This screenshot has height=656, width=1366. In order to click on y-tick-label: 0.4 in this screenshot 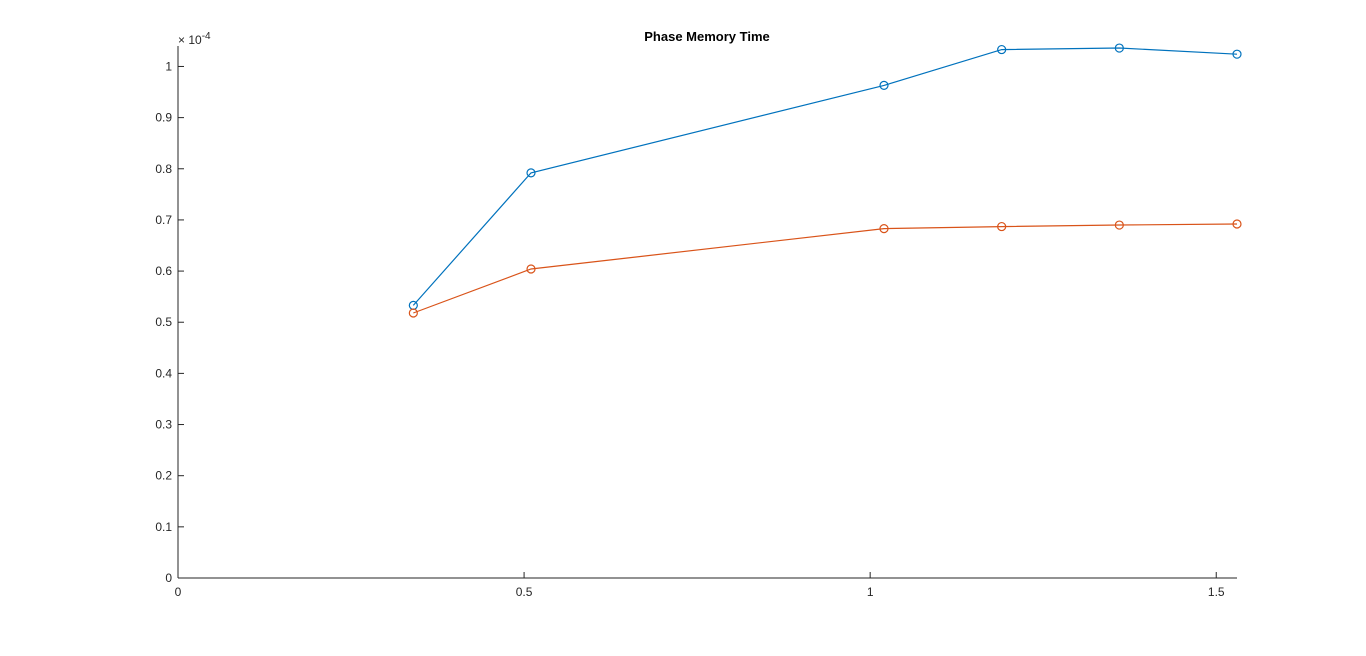, I will do `click(163, 373)`.